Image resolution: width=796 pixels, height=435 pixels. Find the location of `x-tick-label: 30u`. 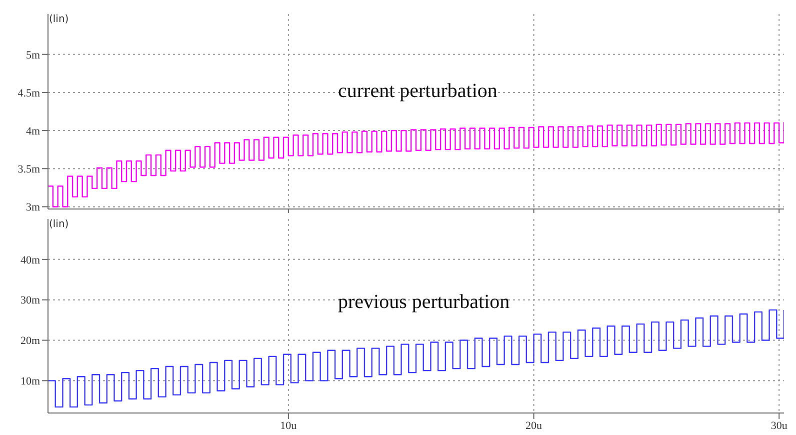

x-tick-label: 30u is located at coordinates (779, 426).